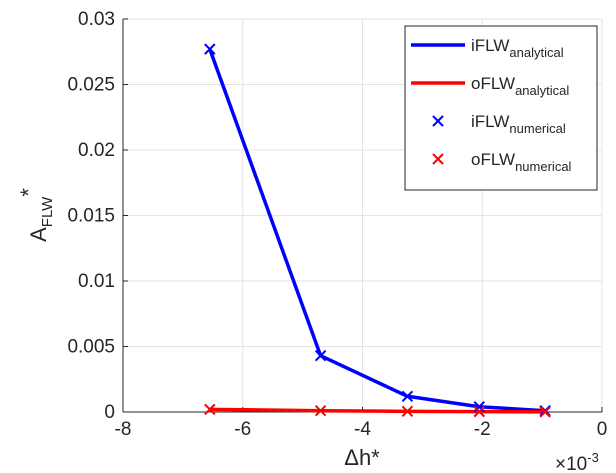 This screenshot has width=616, height=473. Describe the element at coordinates (593, 457) in the screenshot. I see `x-multiplier-exponent: -3` at that location.